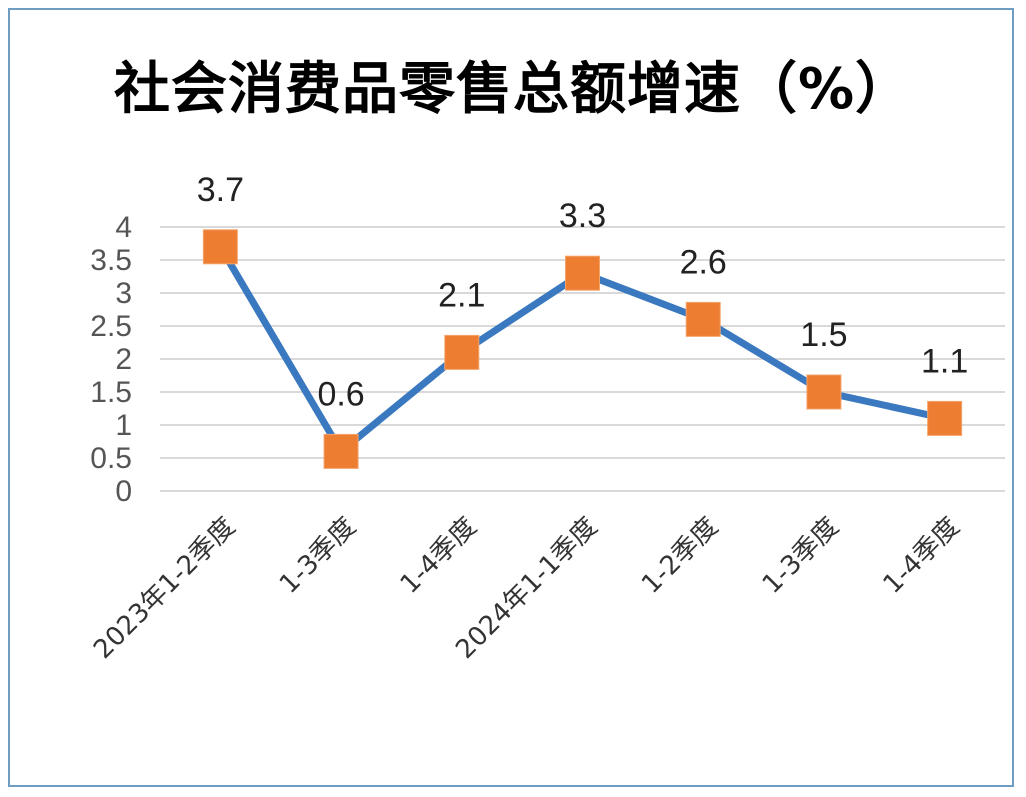  Describe the element at coordinates (823, 335) in the screenshot. I see `data-label: 1.5` at that location.